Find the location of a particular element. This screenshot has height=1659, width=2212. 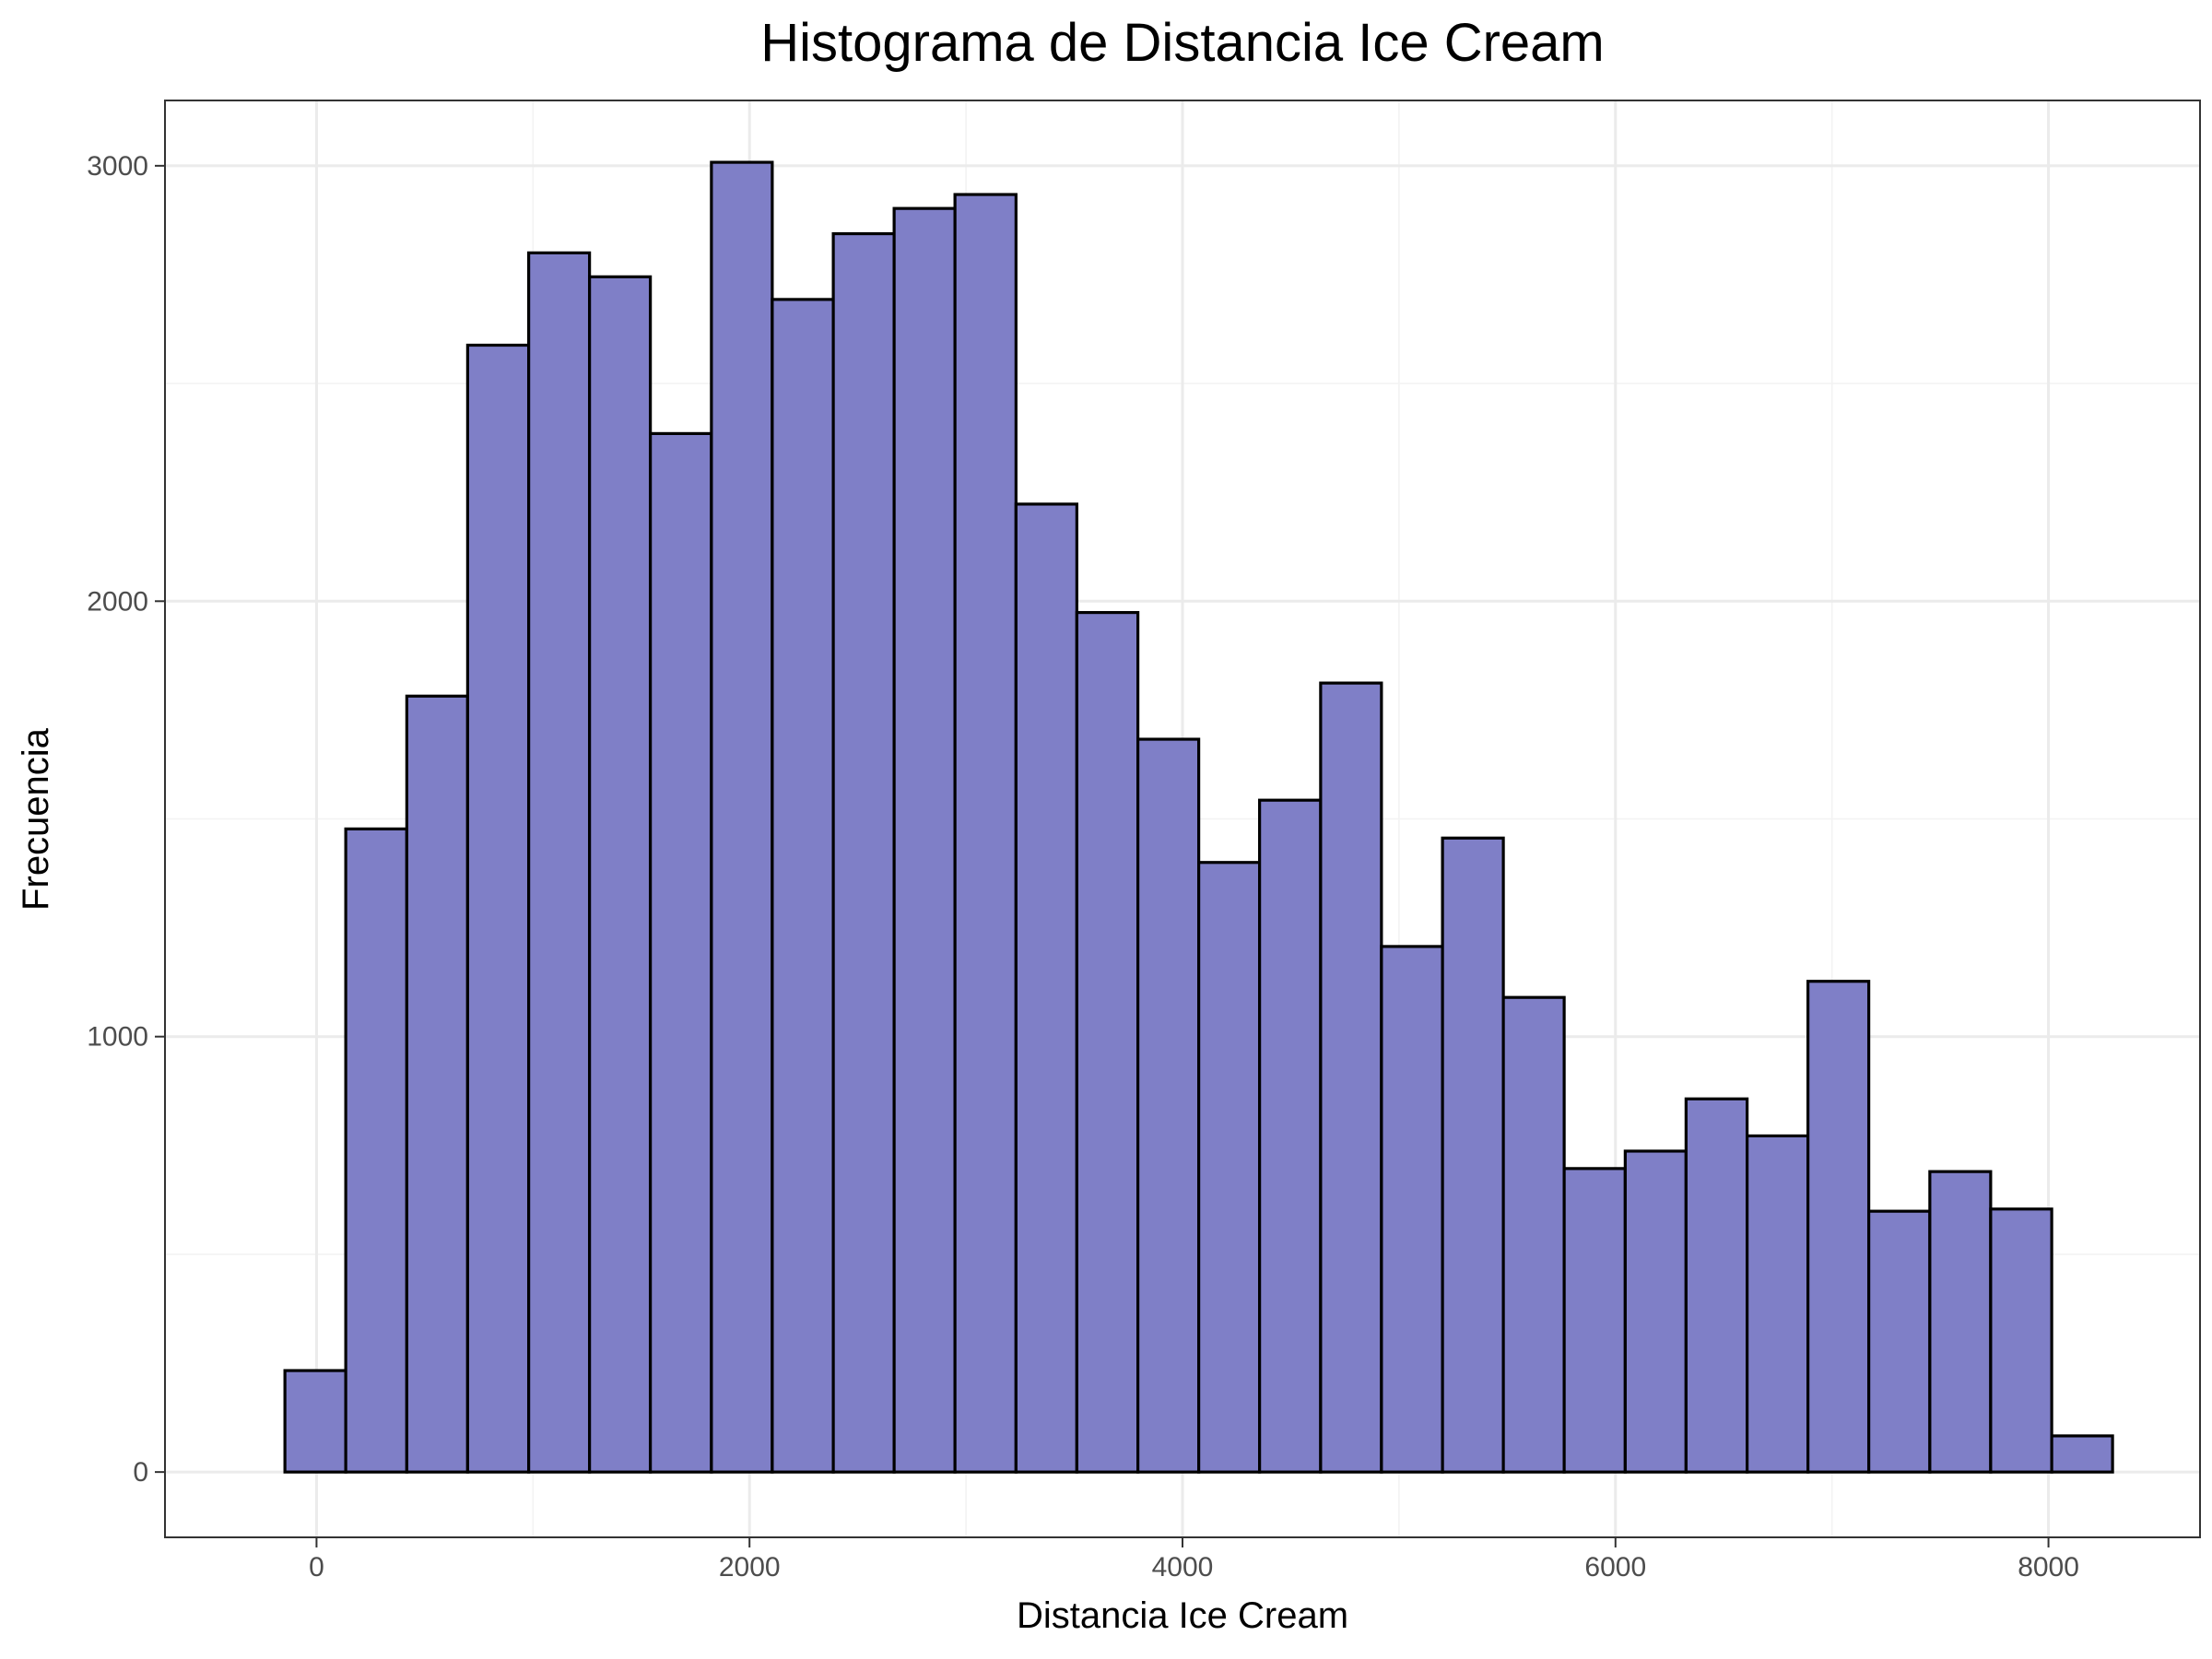

y-tick-label: 0 is located at coordinates (140, 1472).